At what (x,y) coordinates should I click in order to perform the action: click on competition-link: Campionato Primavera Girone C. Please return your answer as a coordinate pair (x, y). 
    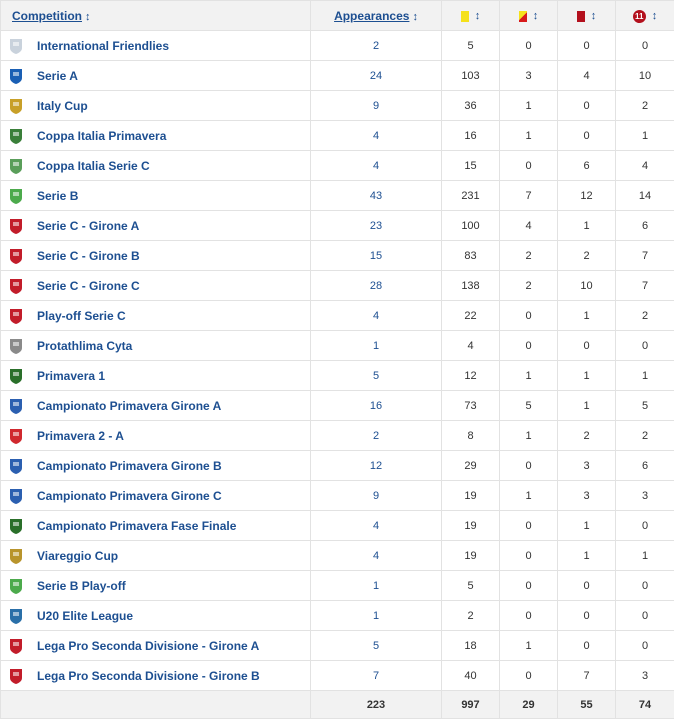
    Looking at the image, I should click on (129, 496).